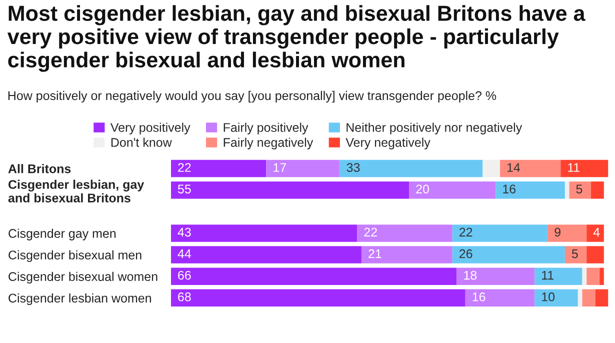 This screenshot has width=615, height=343. What do you see at coordinates (141, 142) in the screenshot?
I see `legend-label: Don't know` at bounding box center [141, 142].